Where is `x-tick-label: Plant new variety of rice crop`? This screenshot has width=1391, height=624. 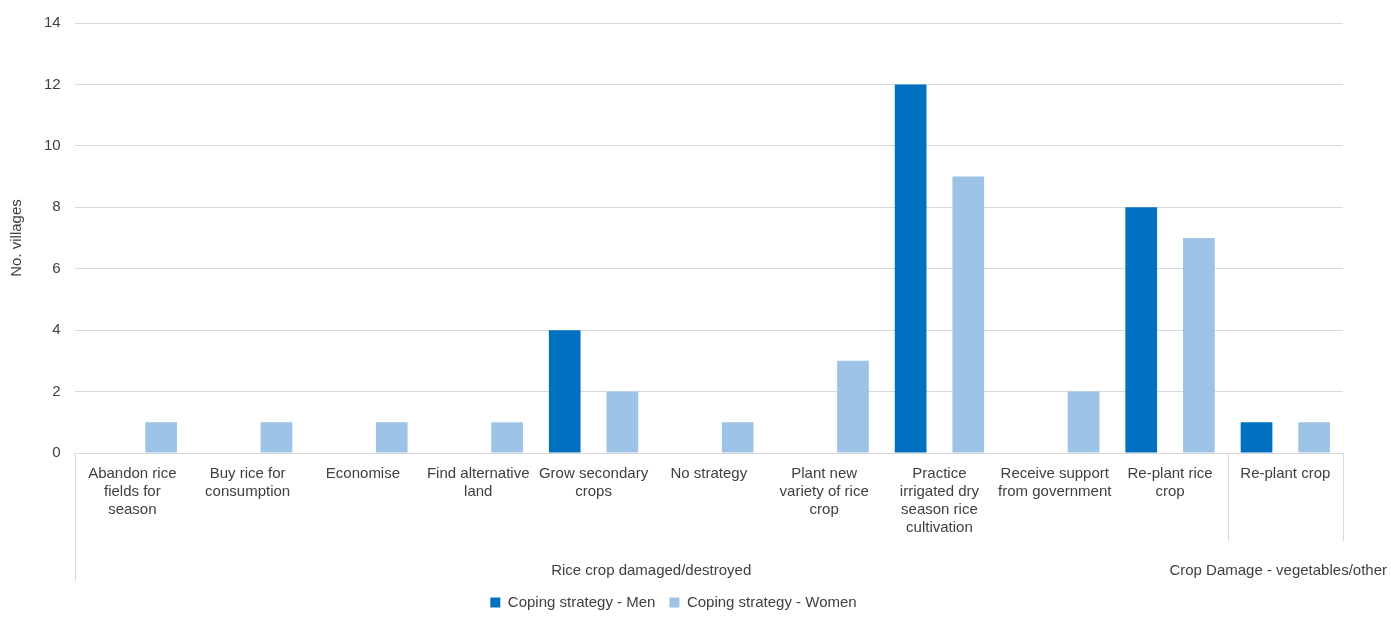 x-tick-label: Plant new variety of rice crop is located at coordinates (824, 491).